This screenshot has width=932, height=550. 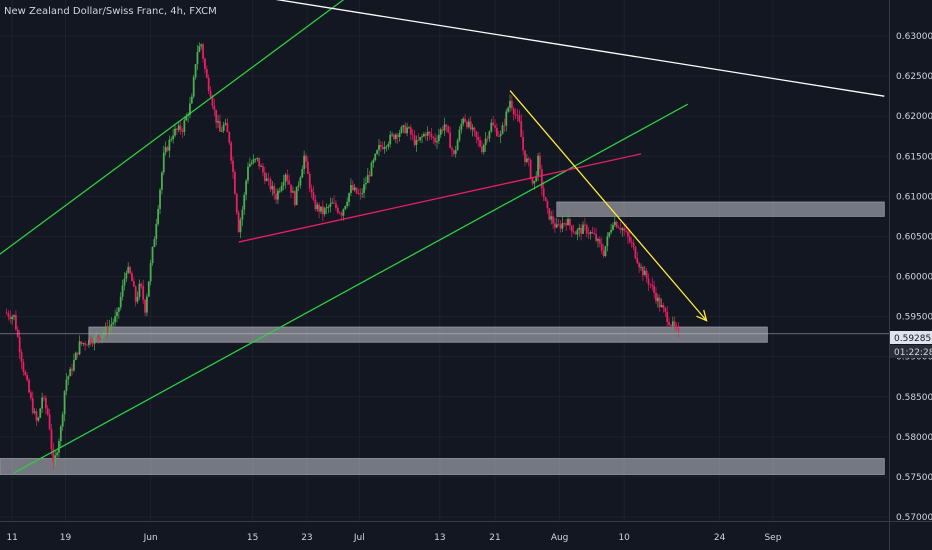 What do you see at coordinates (913, 353) in the screenshot?
I see `countdown-text: 01:22:28` at bounding box center [913, 353].